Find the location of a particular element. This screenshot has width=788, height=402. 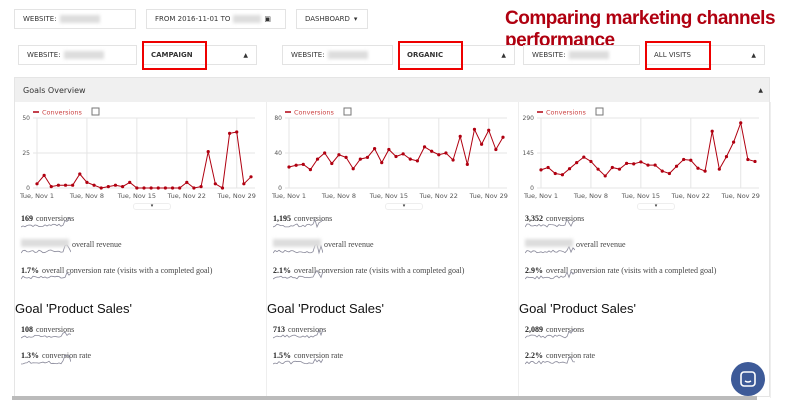

date-range-picker: FROM 2016-11-01 TO ▣ is located at coordinates (216, 19).